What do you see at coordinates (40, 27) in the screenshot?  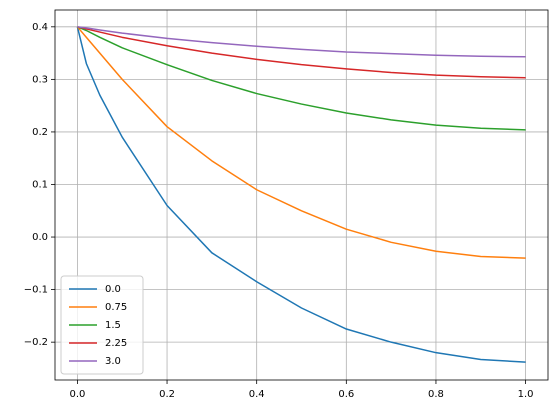 I see `y-tick-label: 0.4` at bounding box center [40, 27].